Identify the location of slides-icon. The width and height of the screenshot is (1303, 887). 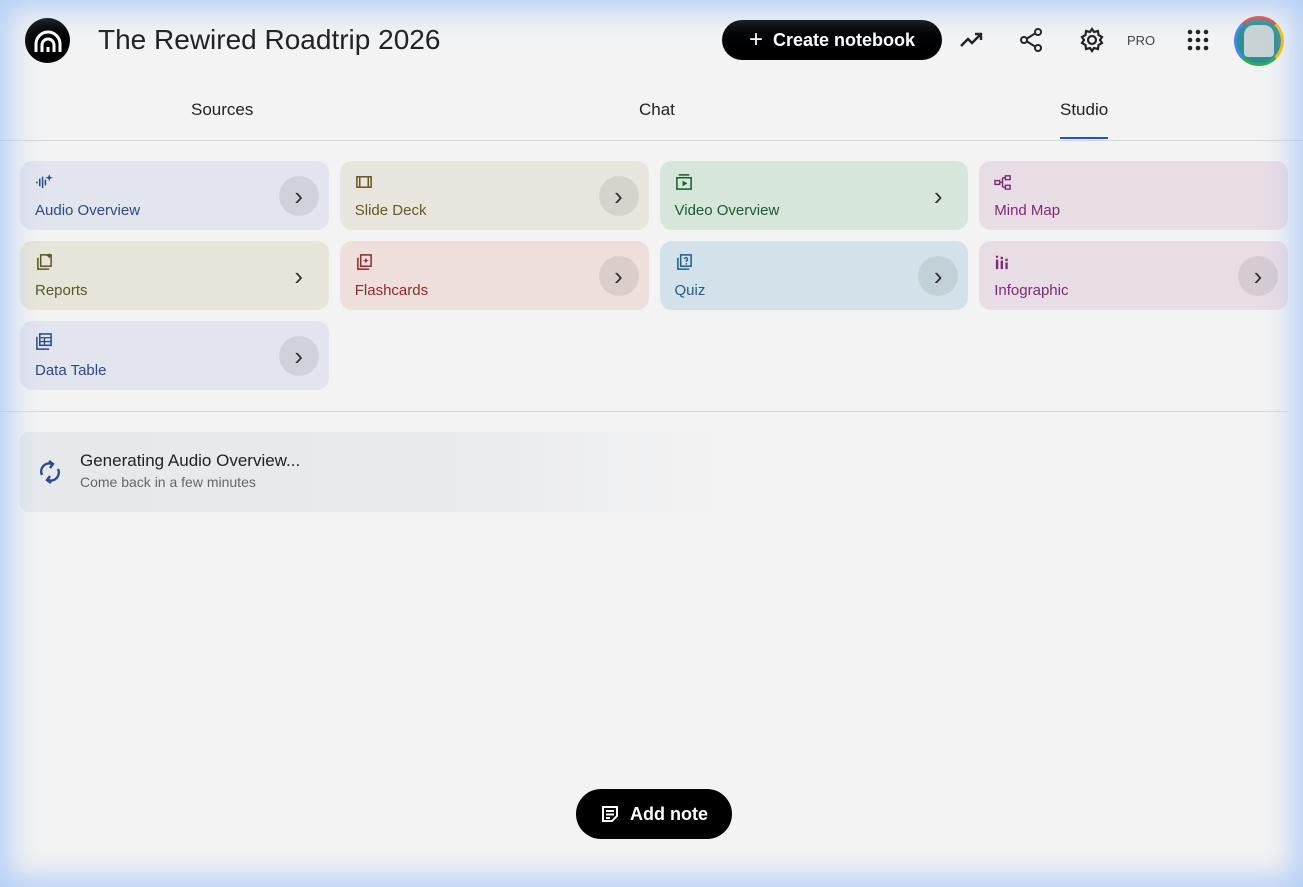
(363, 182).